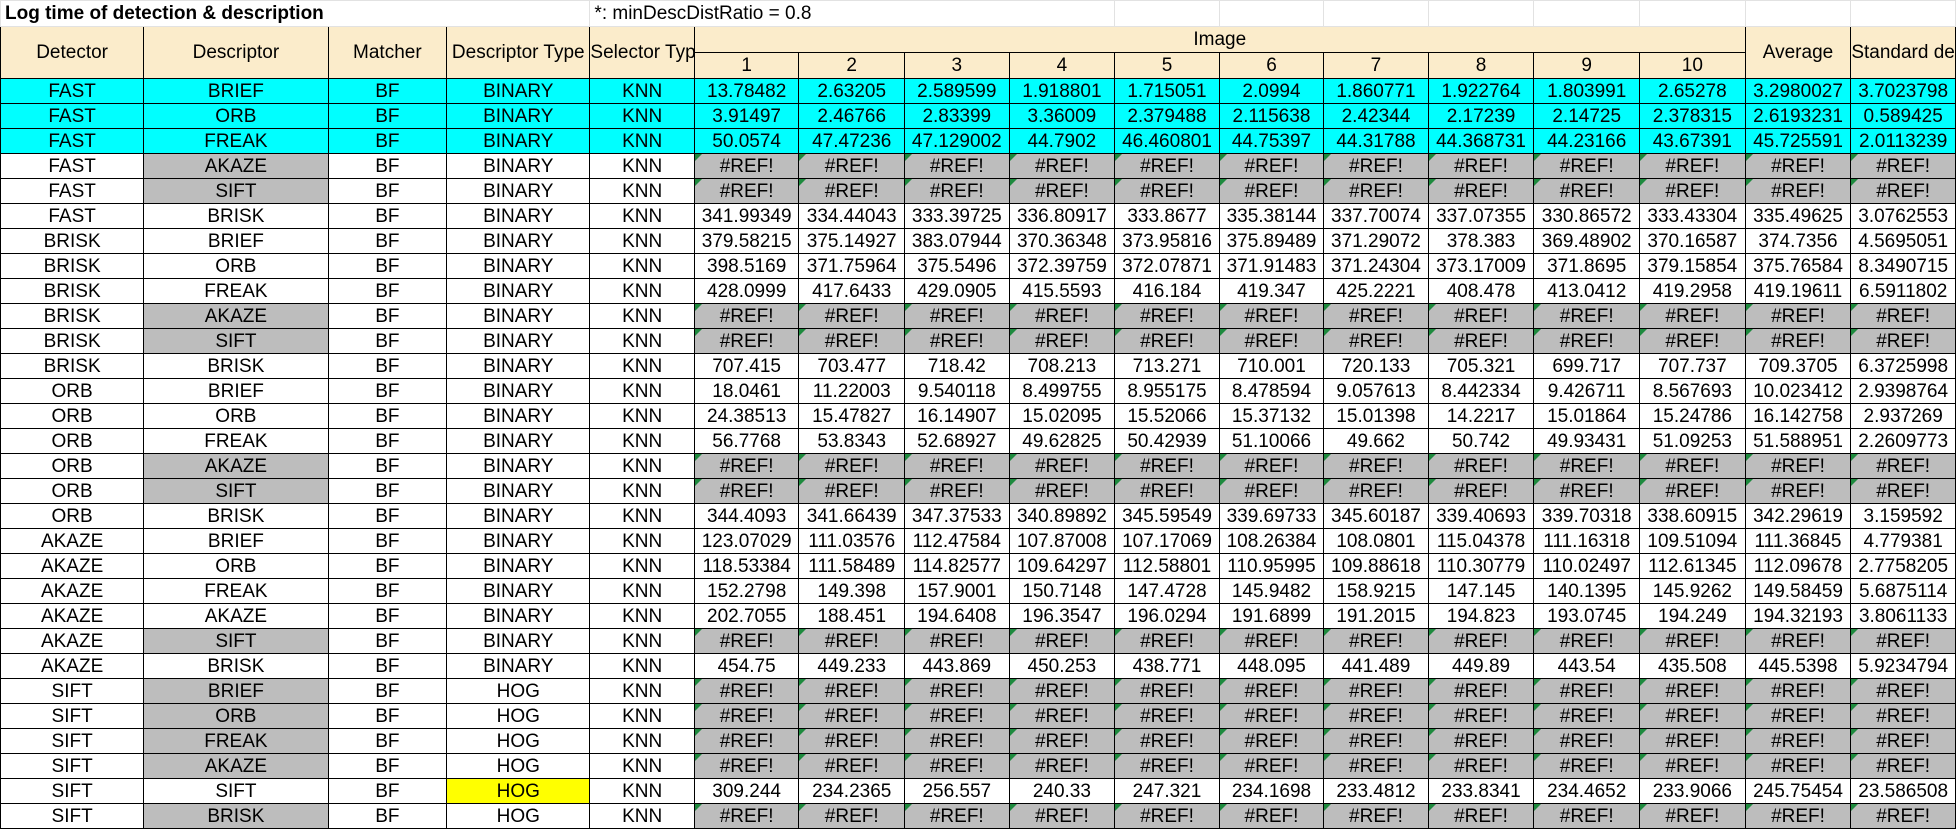  What do you see at coordinates (1587, 441) in the screenshot?
I see `image-value-cell: 49.93431` at bounding box center [1587, 441].